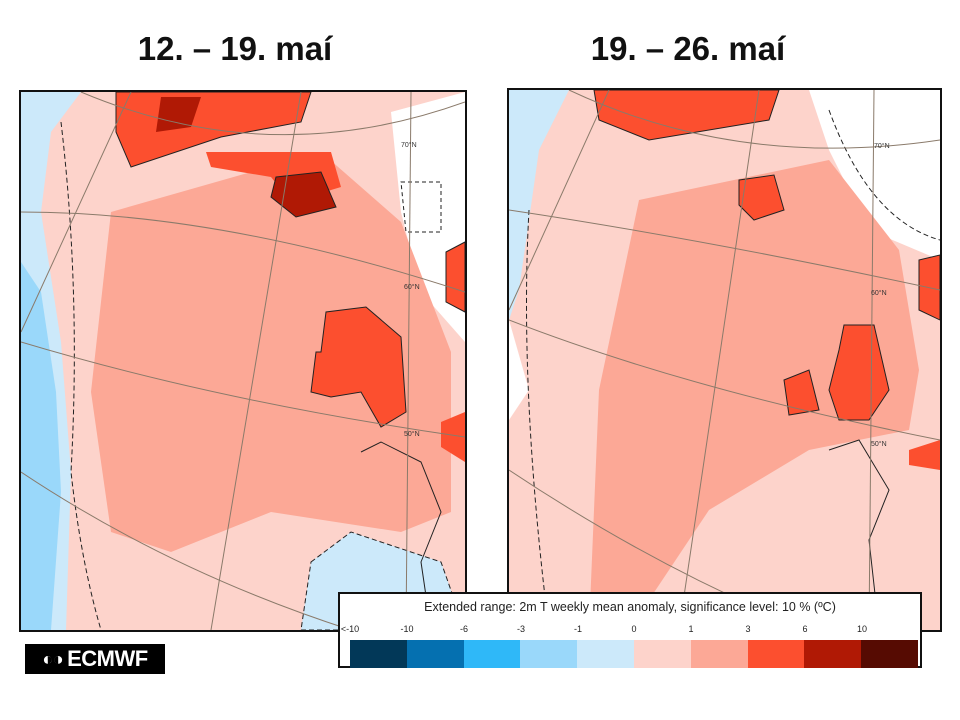 The width and height of the screenshot is (960, 720). What do you see at coordinates (521, 629) in the screenshot?
I see `legend-tick: -3` at bounding box center [521, 629].